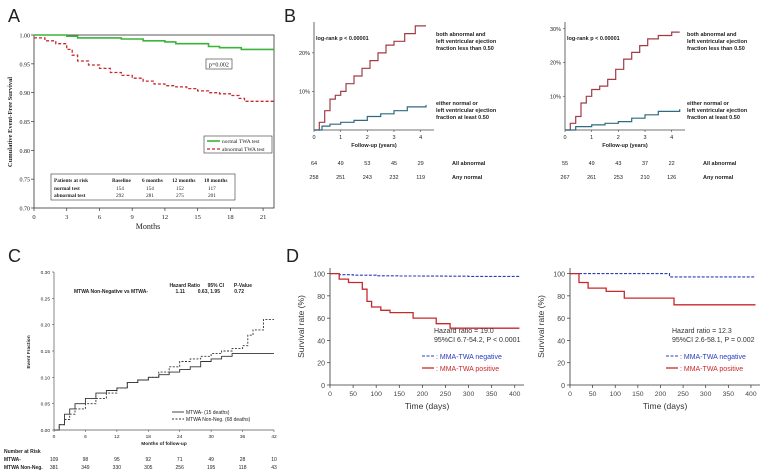 This screenshot has height=475, width=764. What do you see at coordinates (25, 94) in the screenshot?
I see `panel-a-ytick-label: 0.90` at bounding box center [25, 94].